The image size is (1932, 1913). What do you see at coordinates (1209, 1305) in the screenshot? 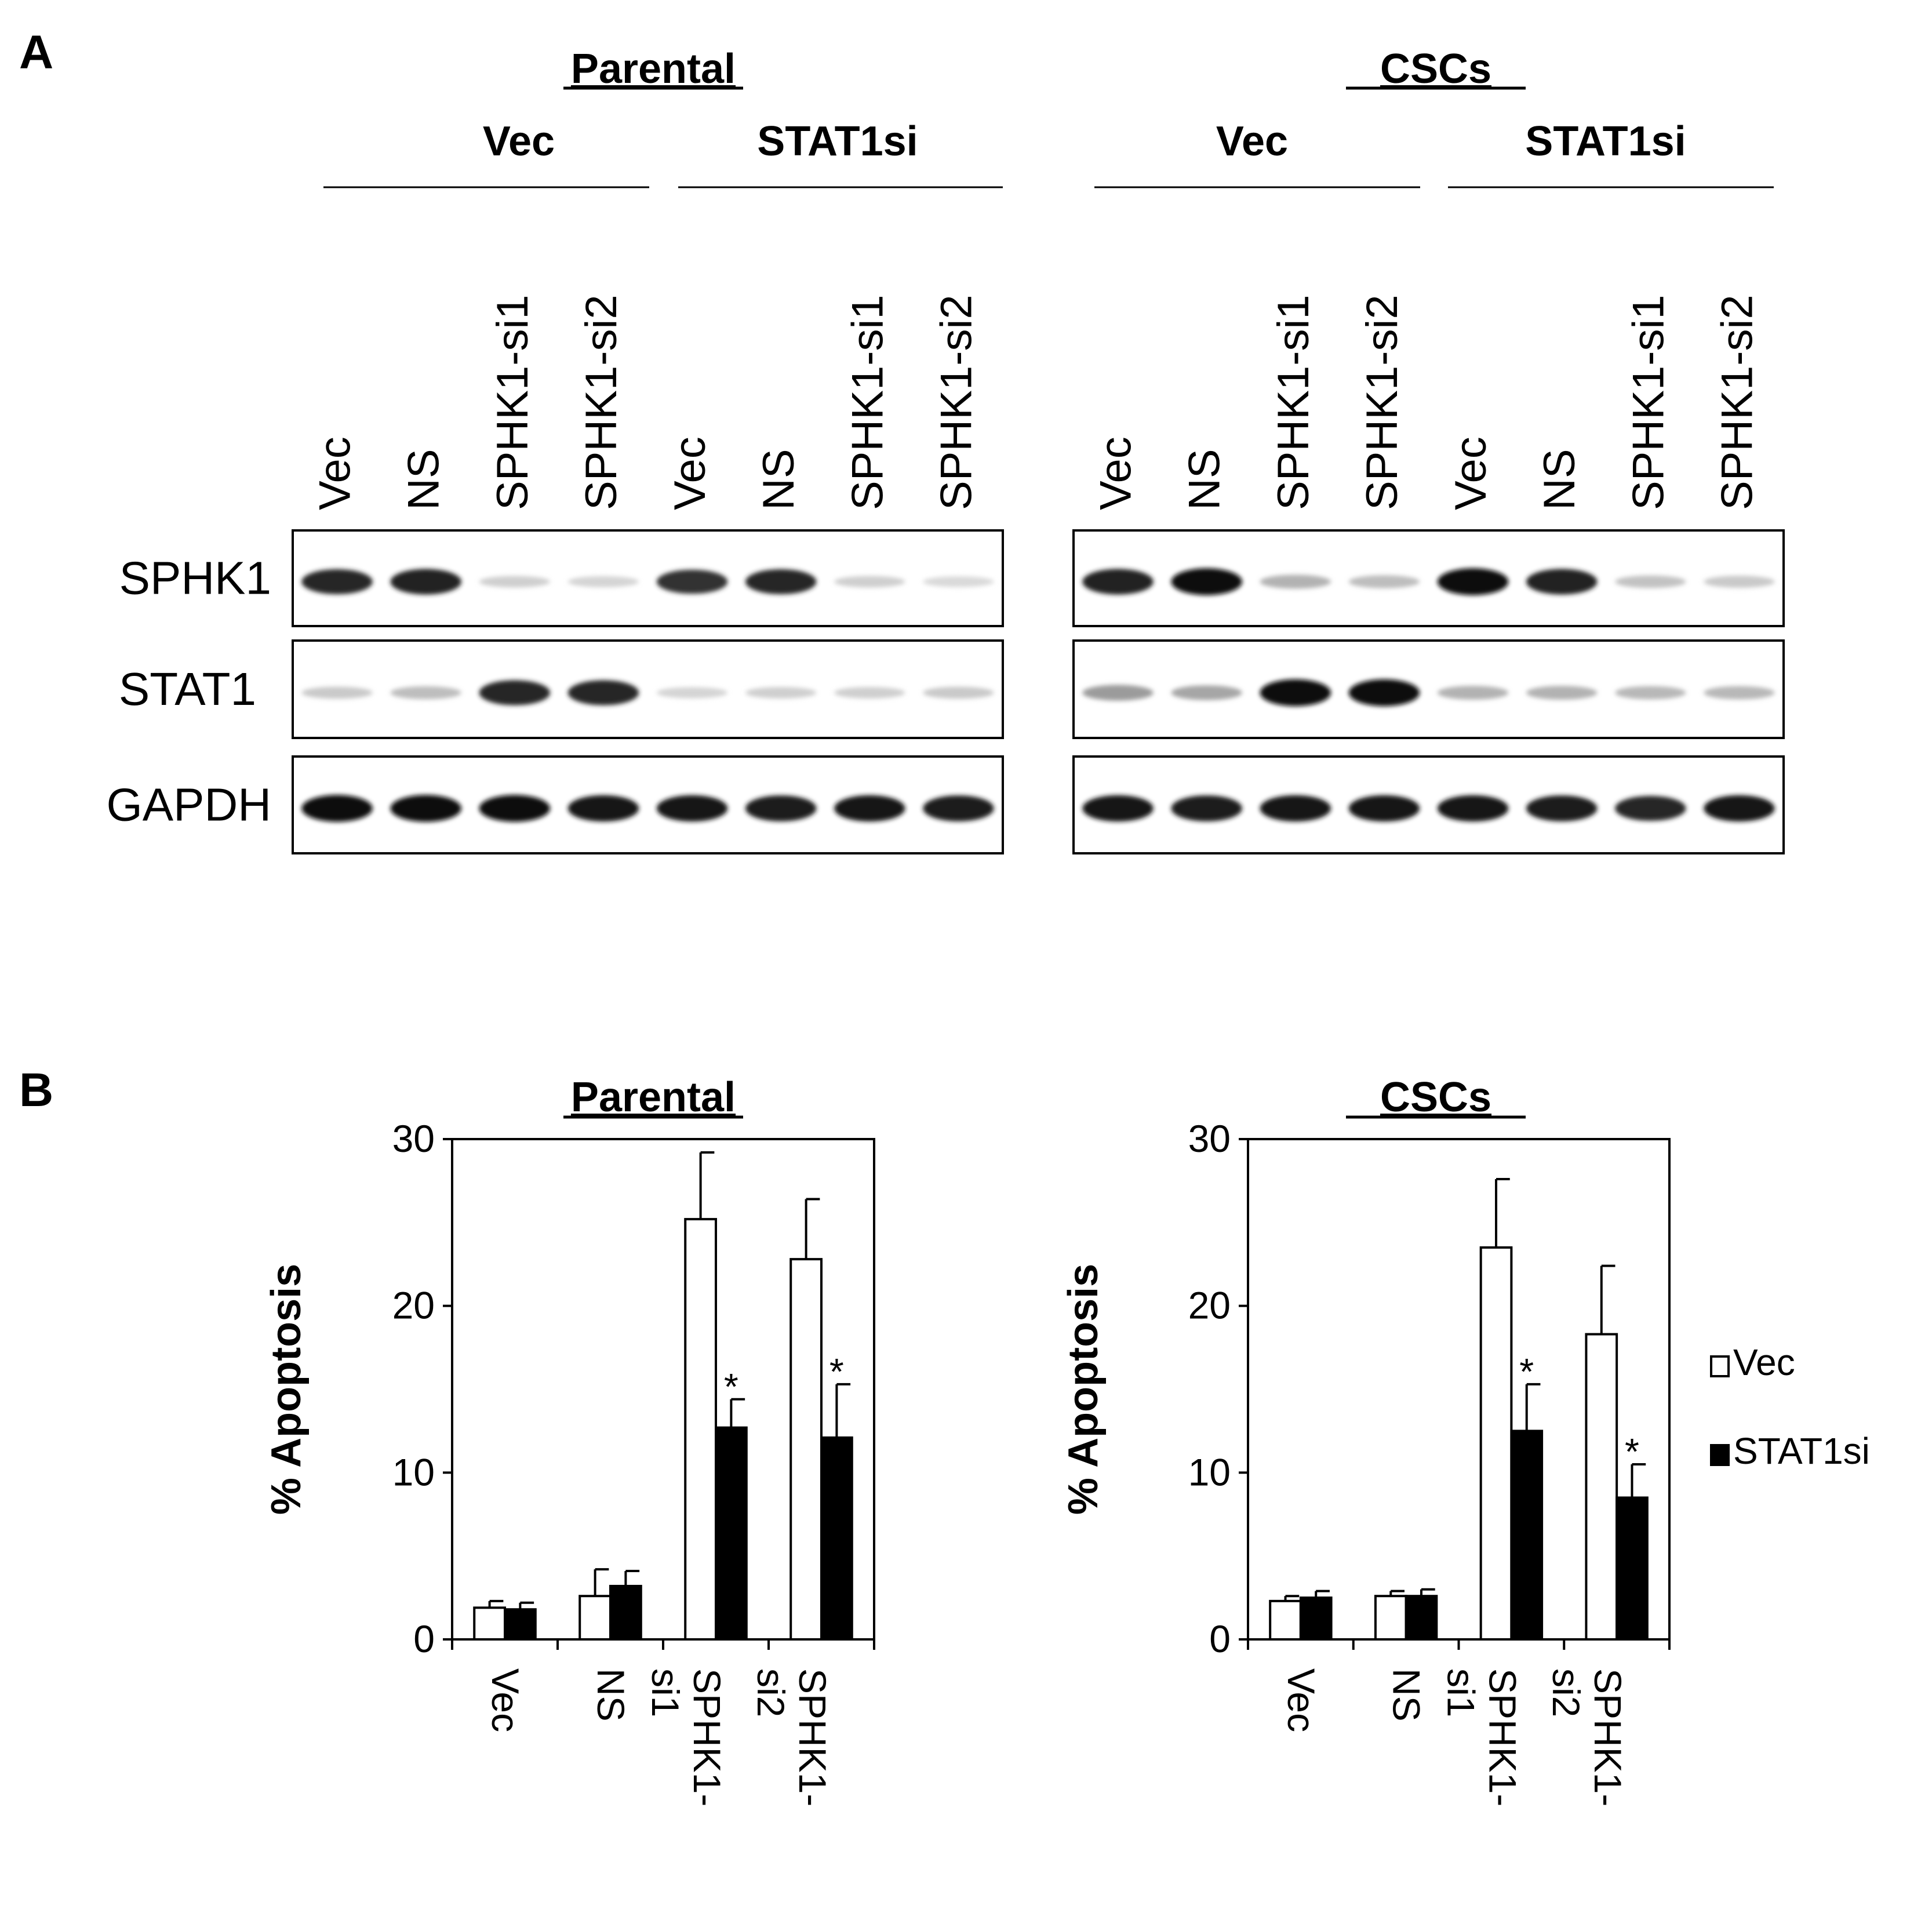
I see `y-tick-label: 20` at bounding box center [1209, 1305].